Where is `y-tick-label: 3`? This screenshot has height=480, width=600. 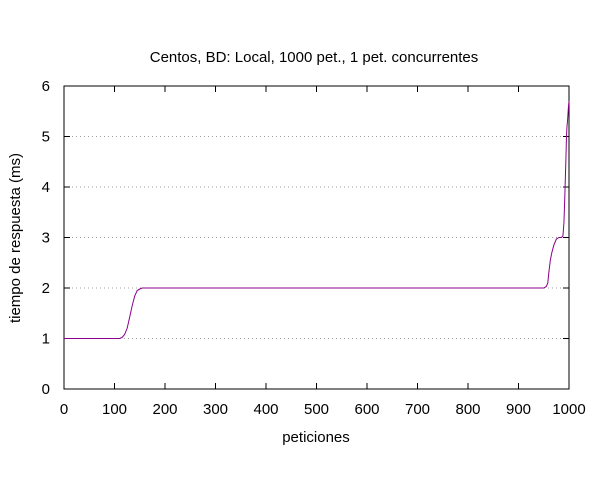 y-tick-label: 3 is located at coordinates (46, 238).